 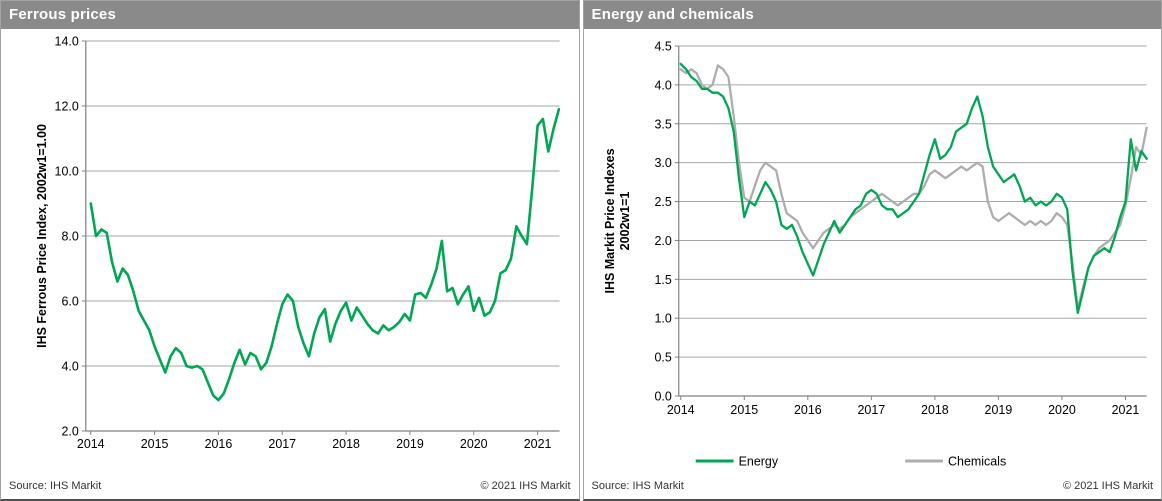 I want to click on y-tick-label: 3.0, so click(x=662, y=163).